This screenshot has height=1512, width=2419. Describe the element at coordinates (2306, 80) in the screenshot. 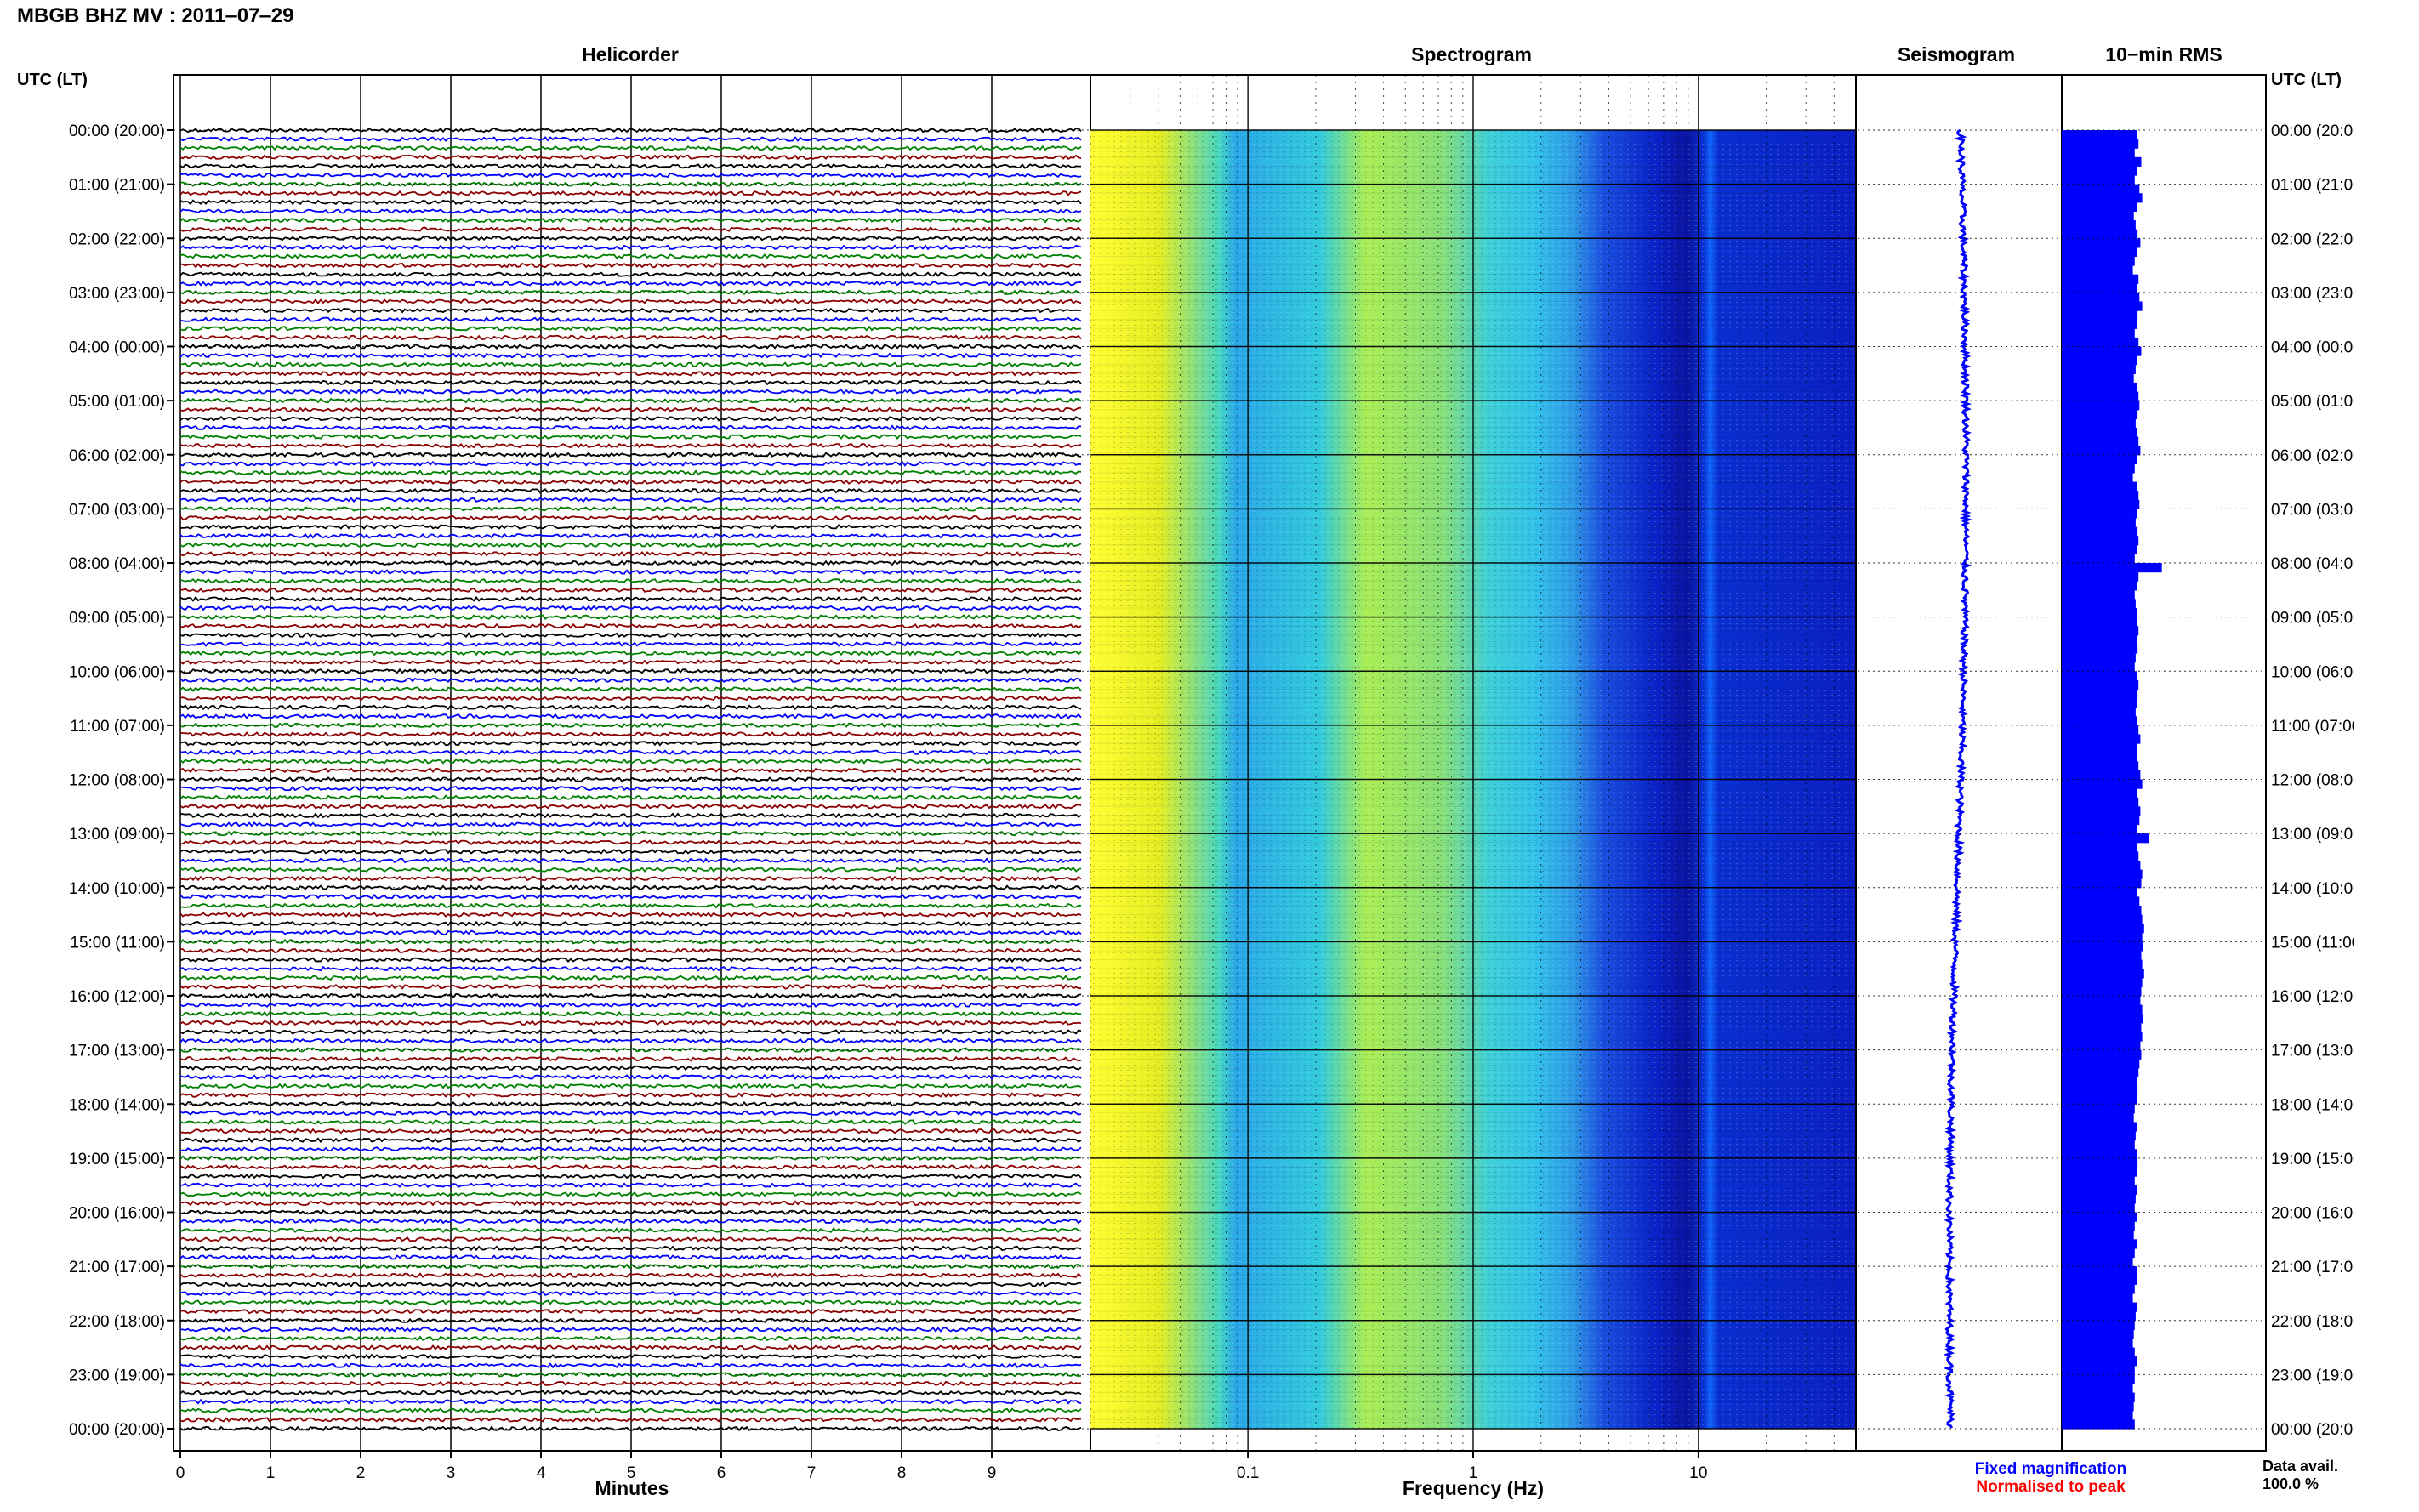

I see `utc-lt-right-header: UTC (LT)` at that location.